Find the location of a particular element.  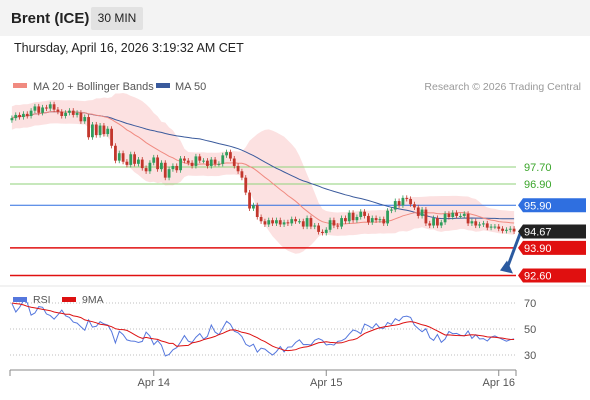

chart-credit: Research © 2026 Trading Central is located at coordinates (502, 87).